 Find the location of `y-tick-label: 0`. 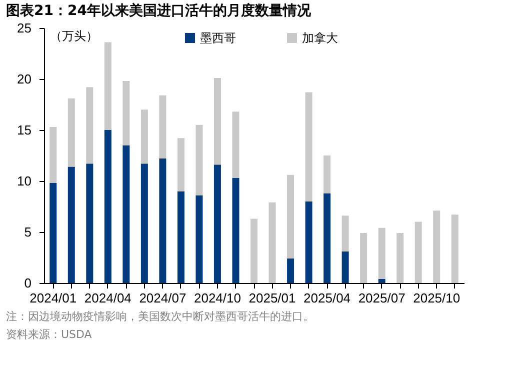

y-tick-label: 0 is located at coordinates (28, 283).